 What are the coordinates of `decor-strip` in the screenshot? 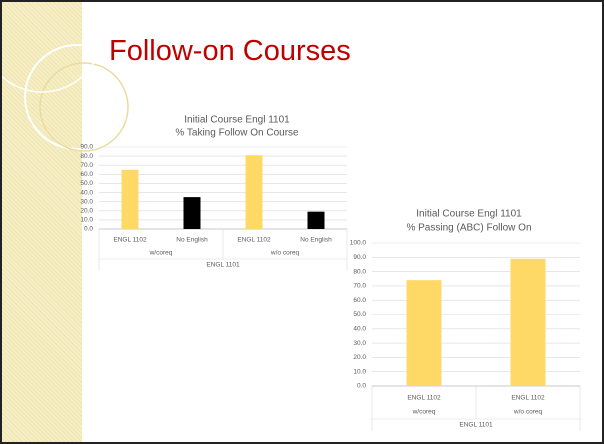 It's located at (42, 222).